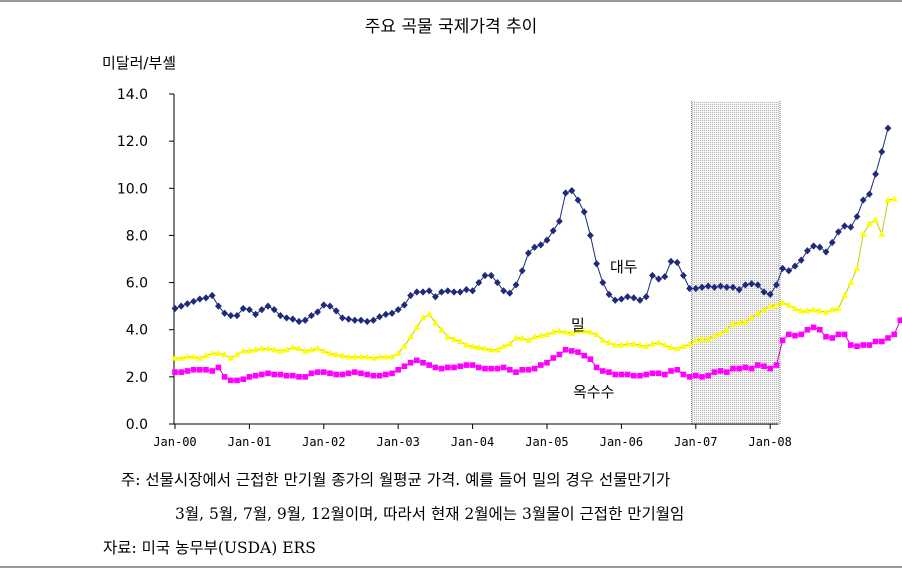 This screenshot has width=902, height=570. I want to click on series-label: 밀, so click(578, 325).